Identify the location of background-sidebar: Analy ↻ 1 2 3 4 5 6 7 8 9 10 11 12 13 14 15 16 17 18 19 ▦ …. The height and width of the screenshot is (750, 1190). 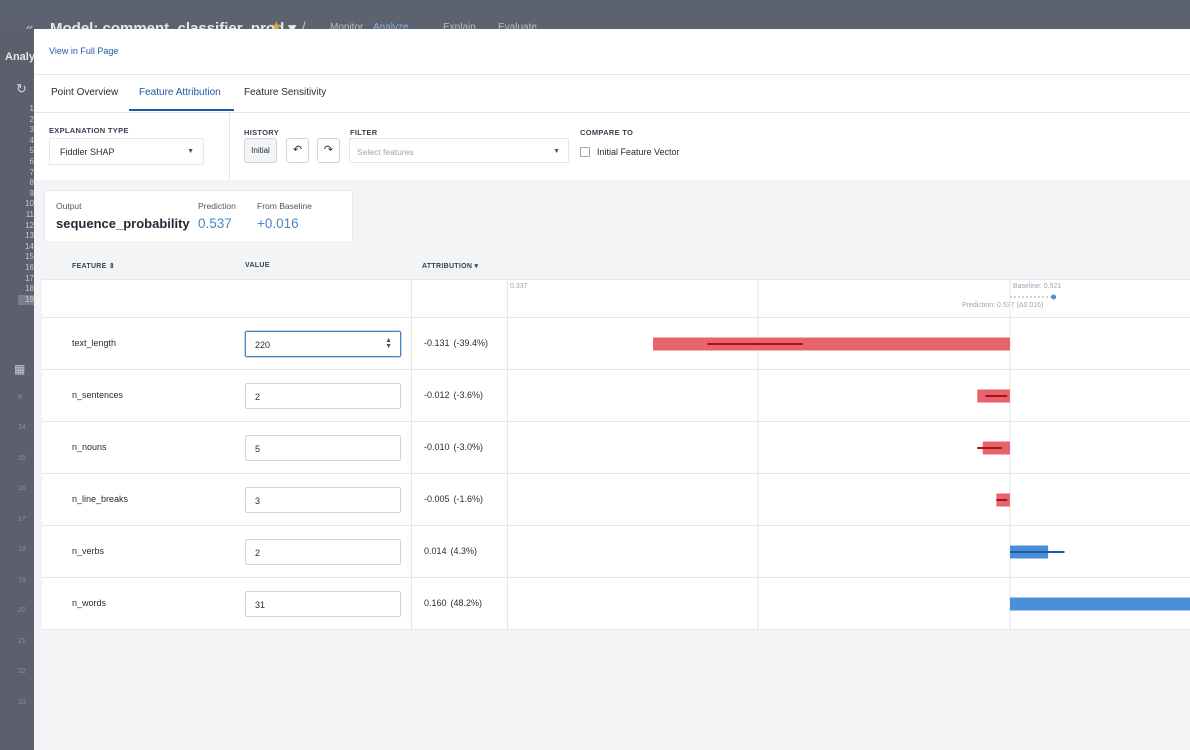
(17, 389).